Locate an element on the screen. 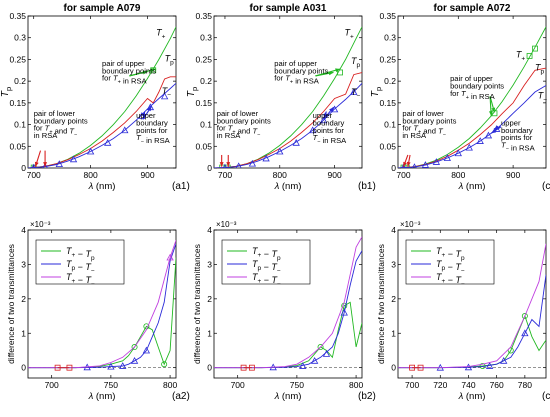 This screenshot has width=550, height=417. annotation-text: Tp is located at coordinates (356, 62).